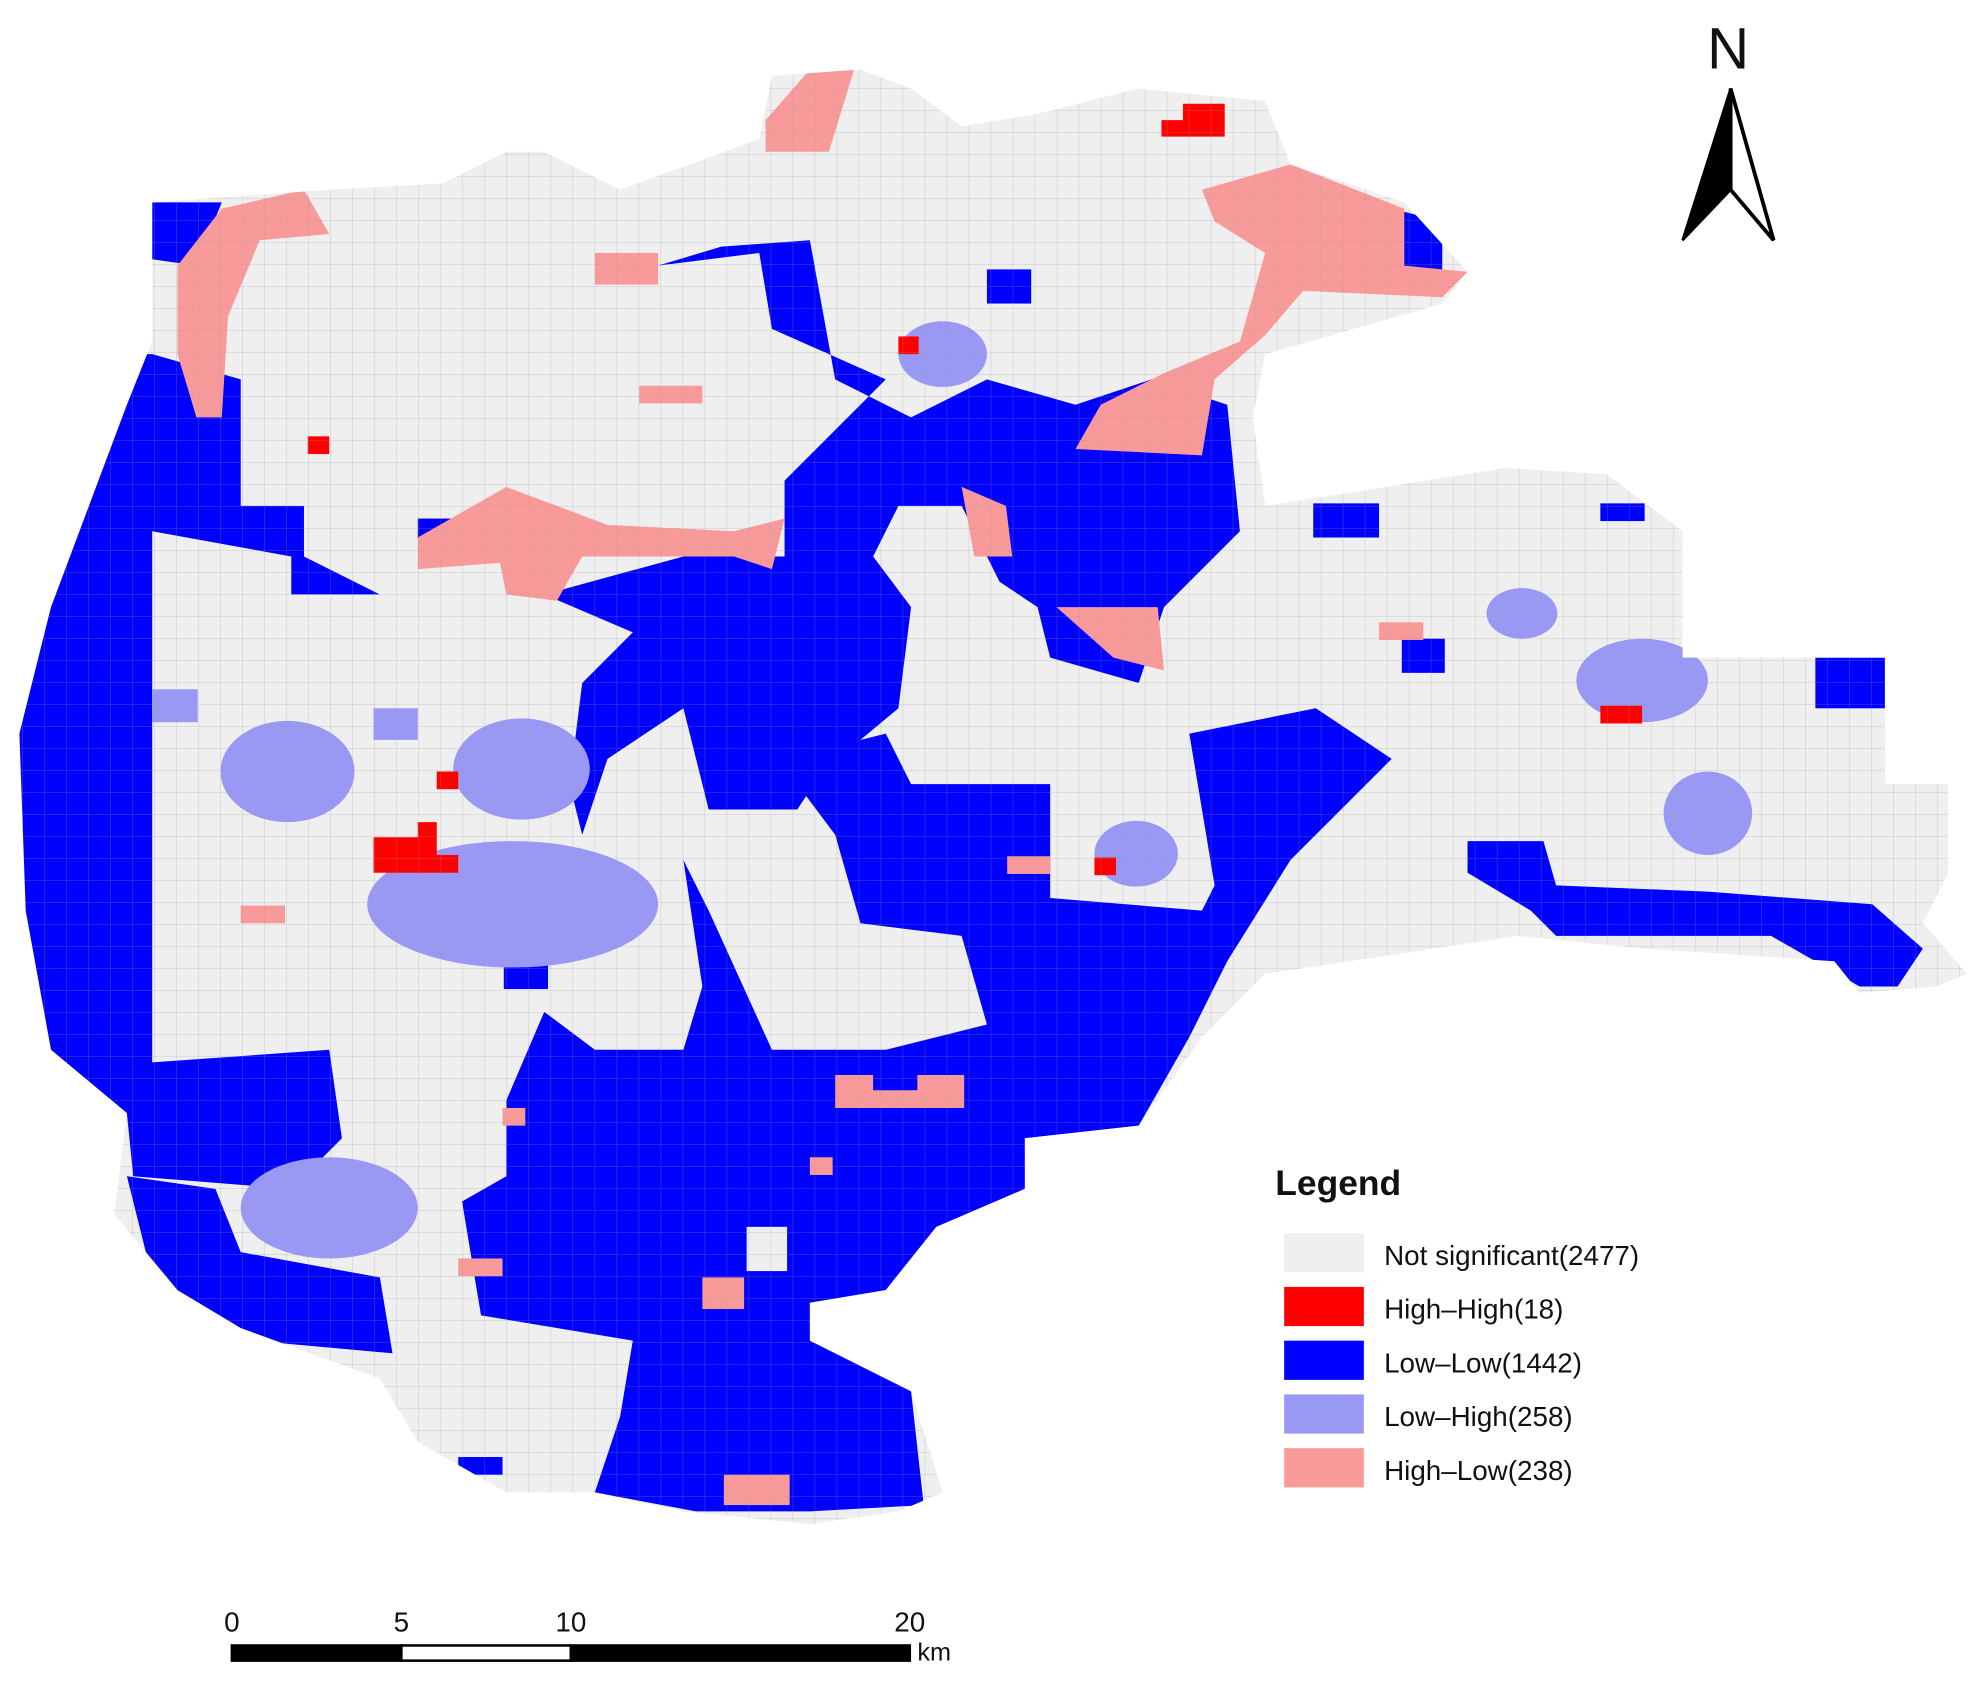 The width and height of the screenshot is (1984, 1691). What do you see at coordinates (1752, 165) in the screenshot?
I see `north-arrow-right` at bounding box center [1752, 165].